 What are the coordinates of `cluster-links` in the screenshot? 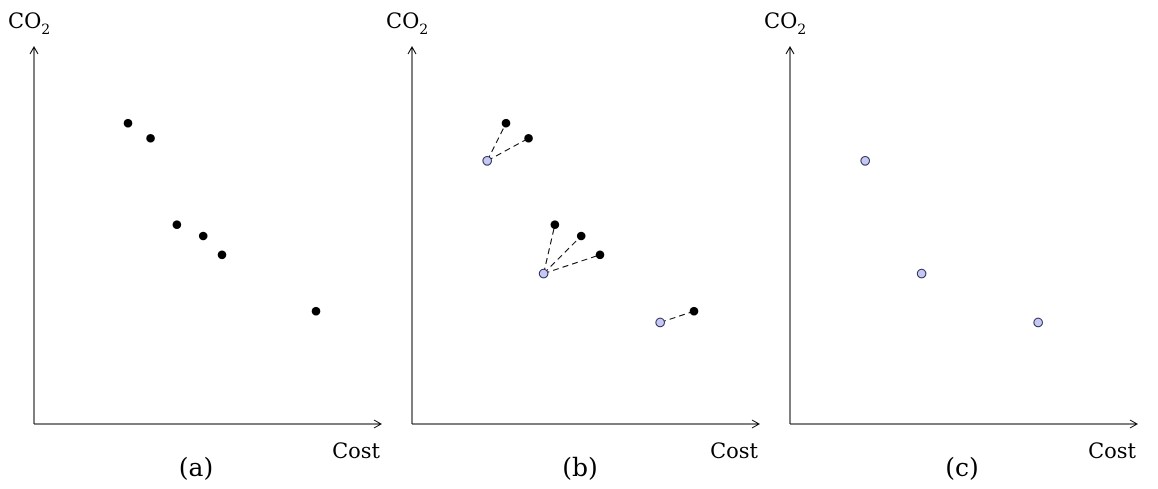 It's located at (590, 222).